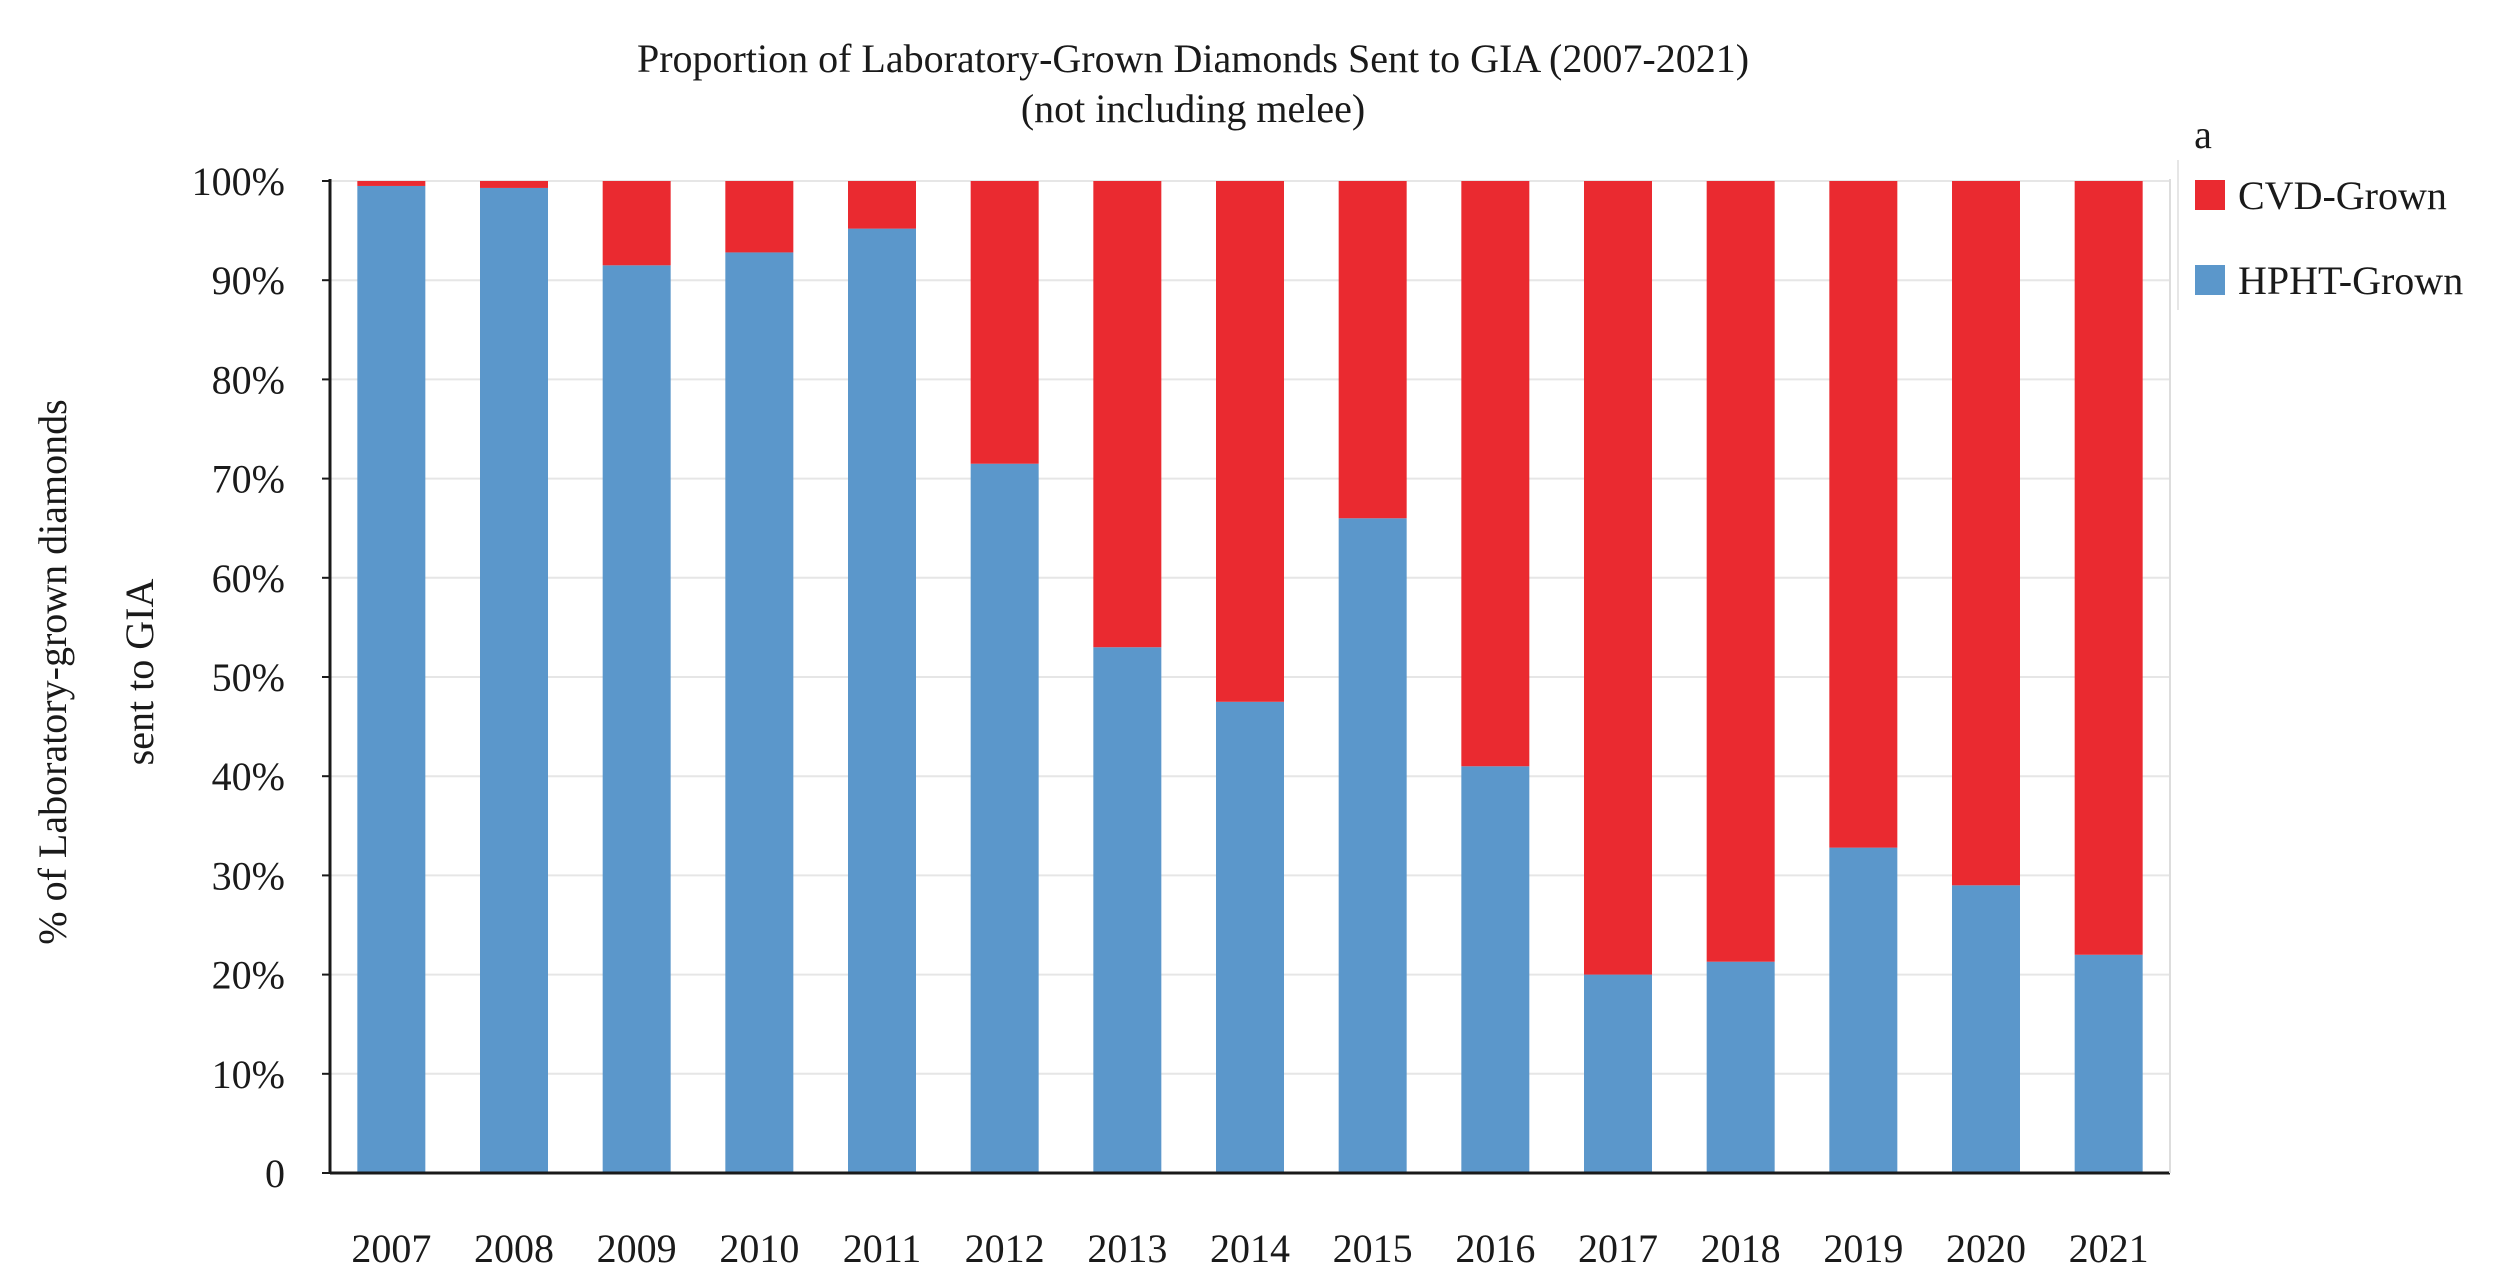  I want to click on legend-swatch-hpht-grown, so click(2210, 280).